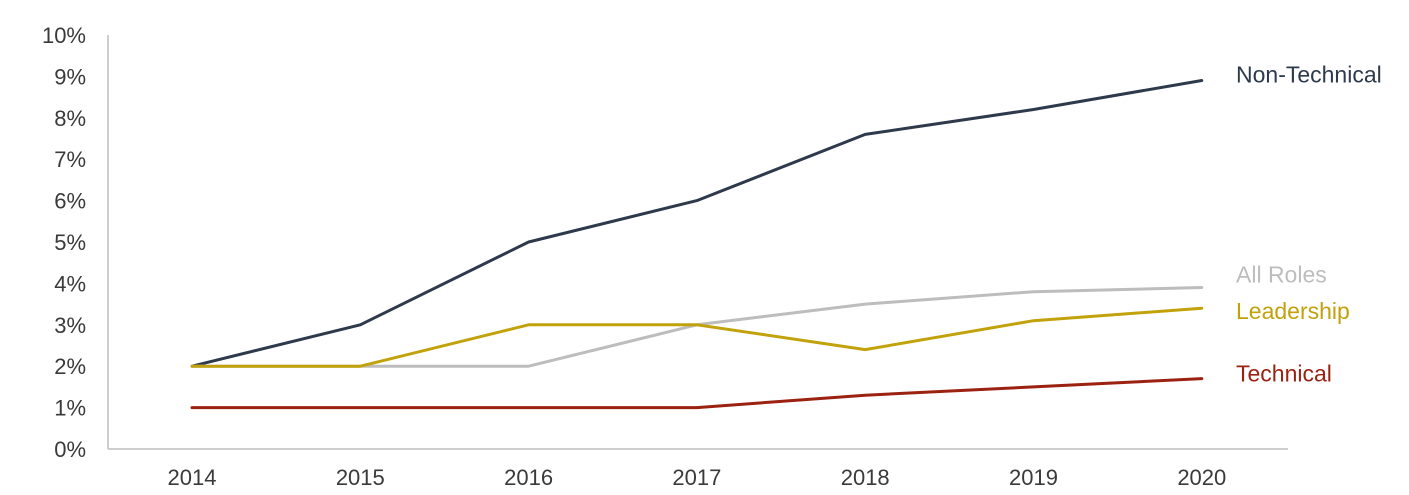 The height and width of the screenshot is (495, 1409). Describe the element at coordinates (697, 337) in the screenshot. I see `series-line-leadership` at that location.